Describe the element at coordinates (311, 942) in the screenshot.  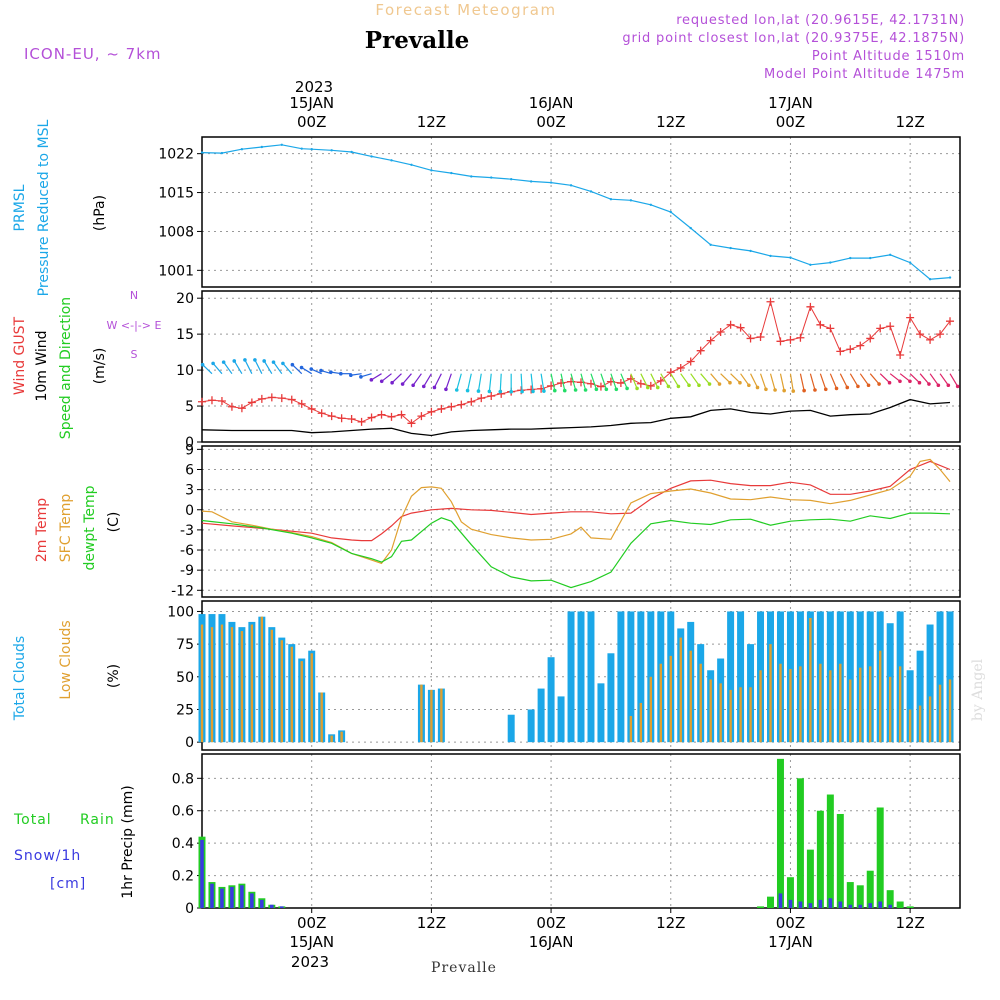
I see `bottom-day-label: 15JAN` at that location.